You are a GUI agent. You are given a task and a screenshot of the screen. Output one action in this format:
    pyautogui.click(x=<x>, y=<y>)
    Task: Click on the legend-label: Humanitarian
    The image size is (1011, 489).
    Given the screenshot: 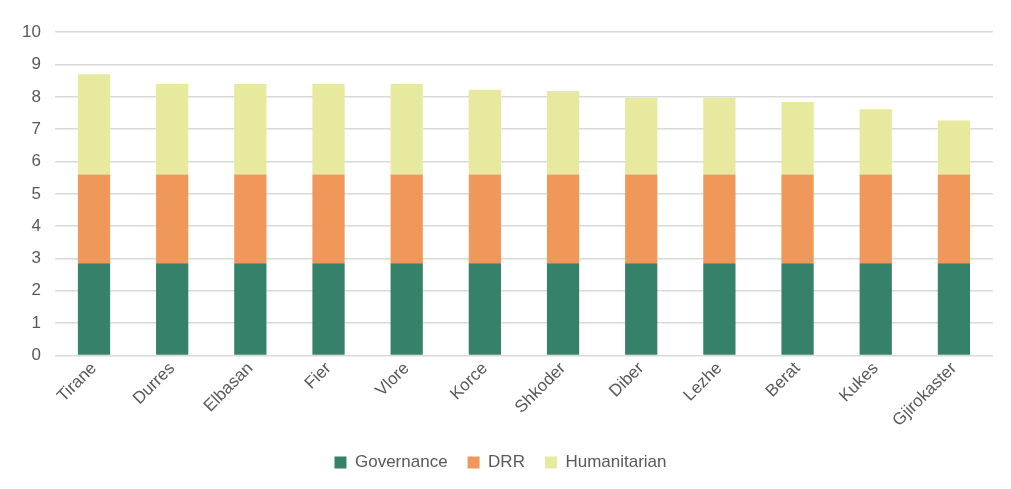 What is the action you would take?
    pyautogui.click(x=616, y=462)
    